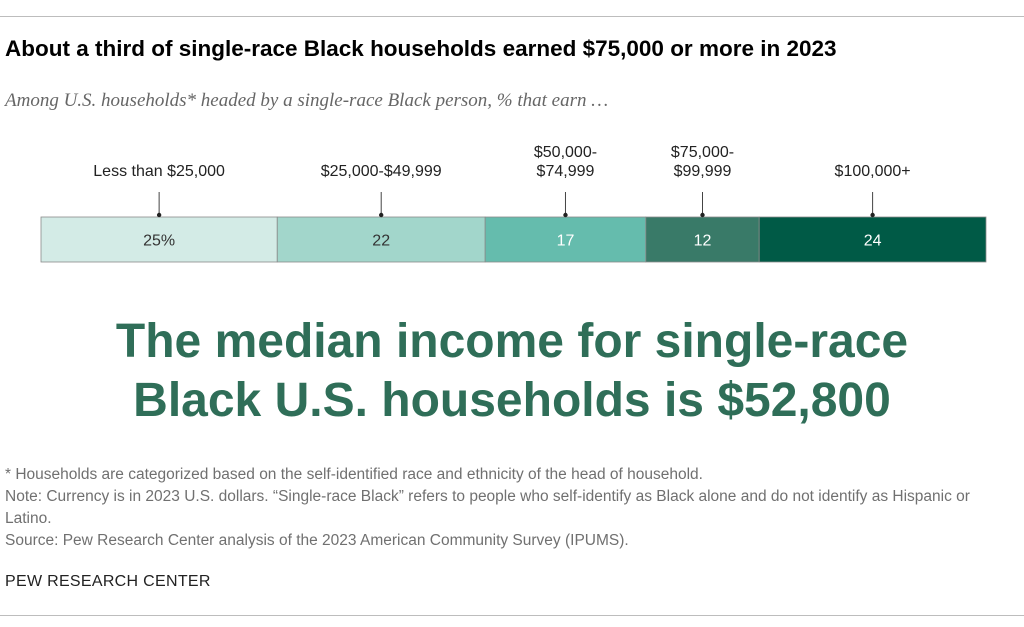 Image resolution: width=1024 pixels, height=627 pixels. Describe the element at coordinates (512, 400) in the screenshot. I see `headline-line-2: Black U.S. households is $52,800` at that location.